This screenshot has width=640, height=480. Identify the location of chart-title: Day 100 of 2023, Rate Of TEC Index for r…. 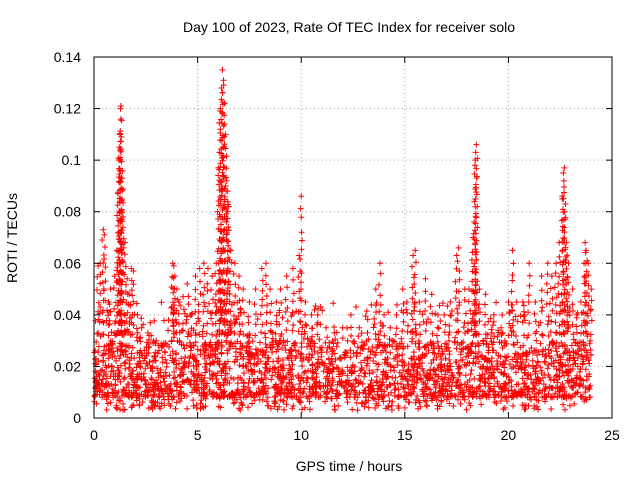
(349, 27).